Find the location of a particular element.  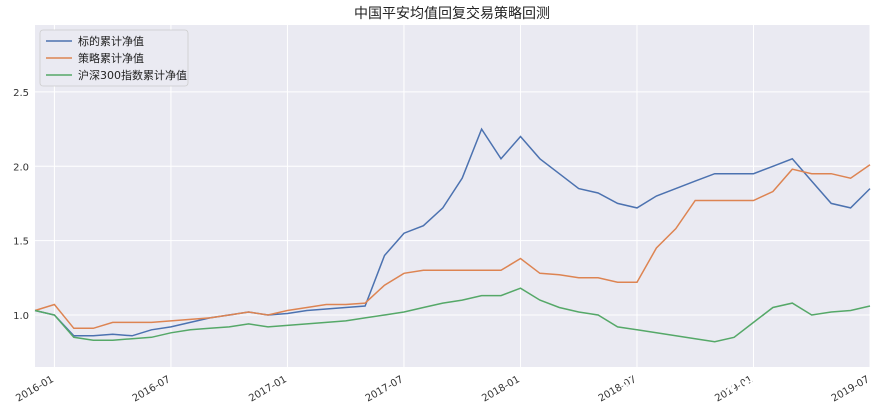

legend-box is located at coordinates (114, 58).